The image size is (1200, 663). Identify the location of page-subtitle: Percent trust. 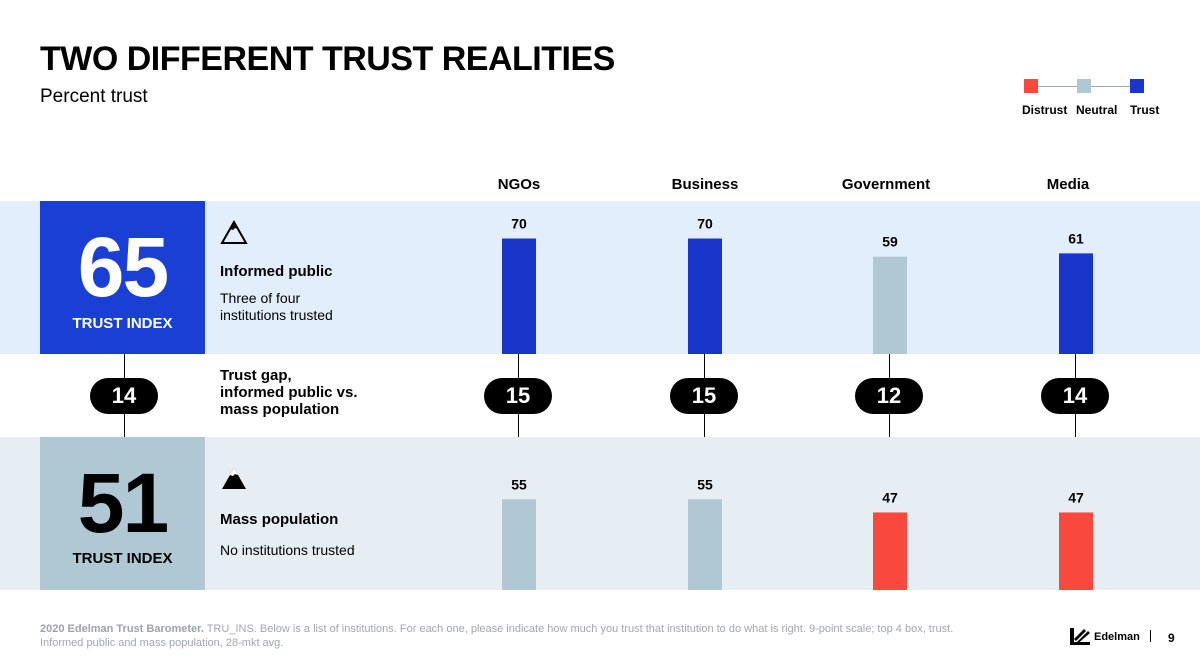
(94, 96).